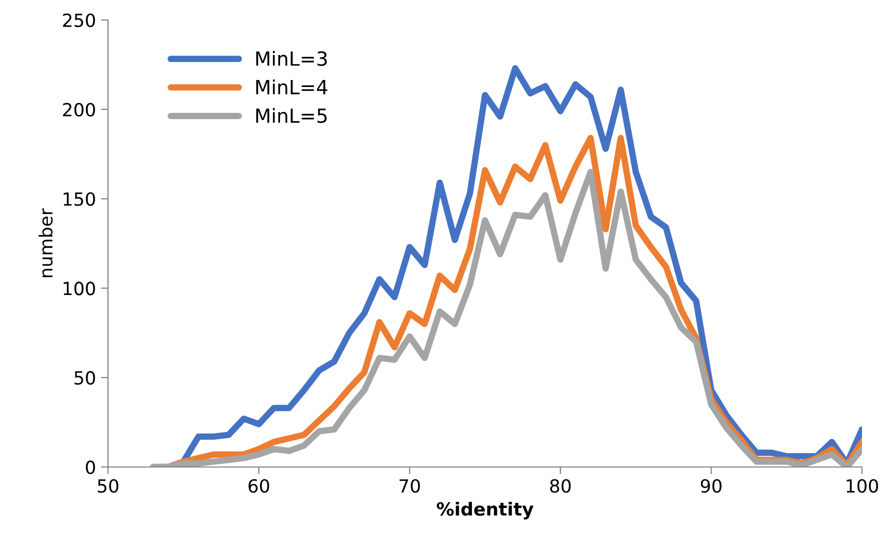 The width and height of the screenshot is (883, 556). I want to click on y-tick-label: 150, so click(79, 199).